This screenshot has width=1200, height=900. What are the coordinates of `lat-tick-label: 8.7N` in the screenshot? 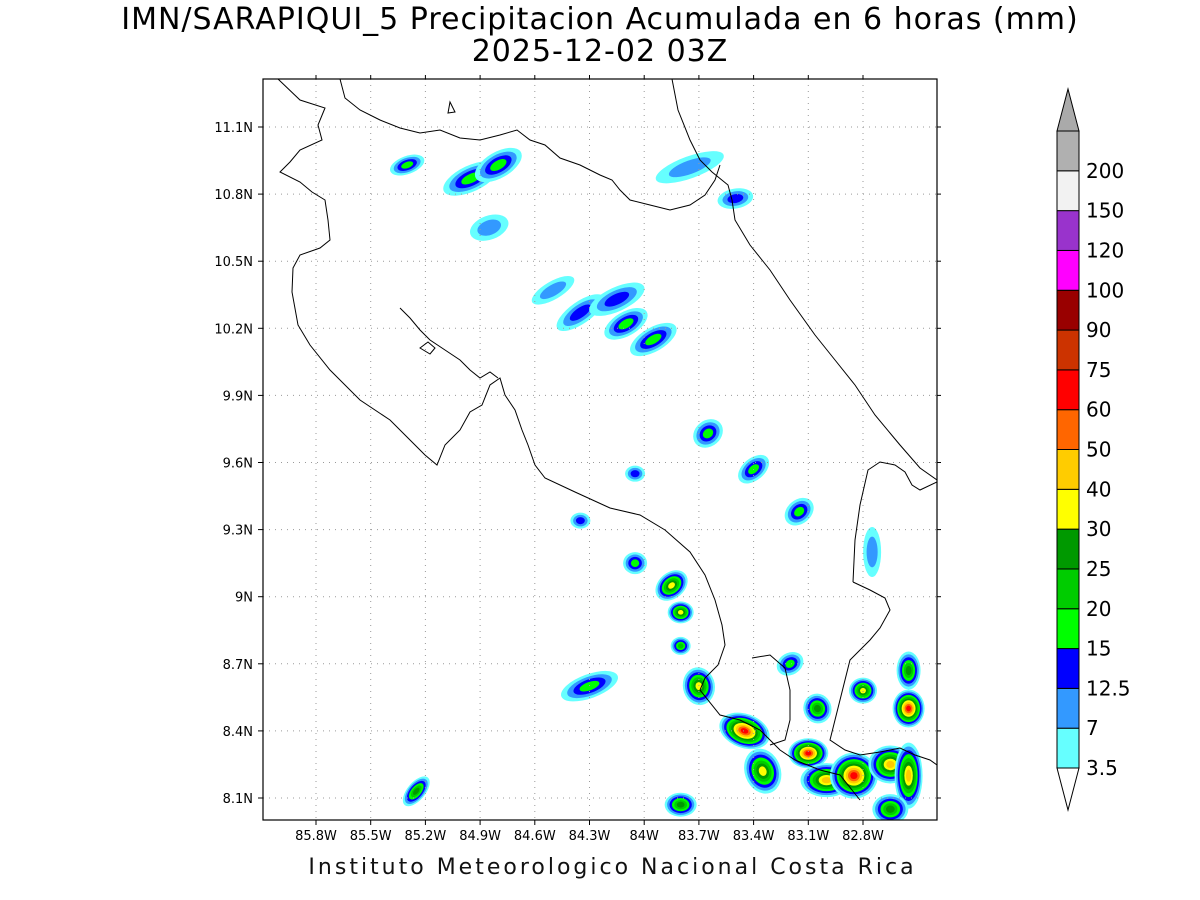 It's located at (238, 665).